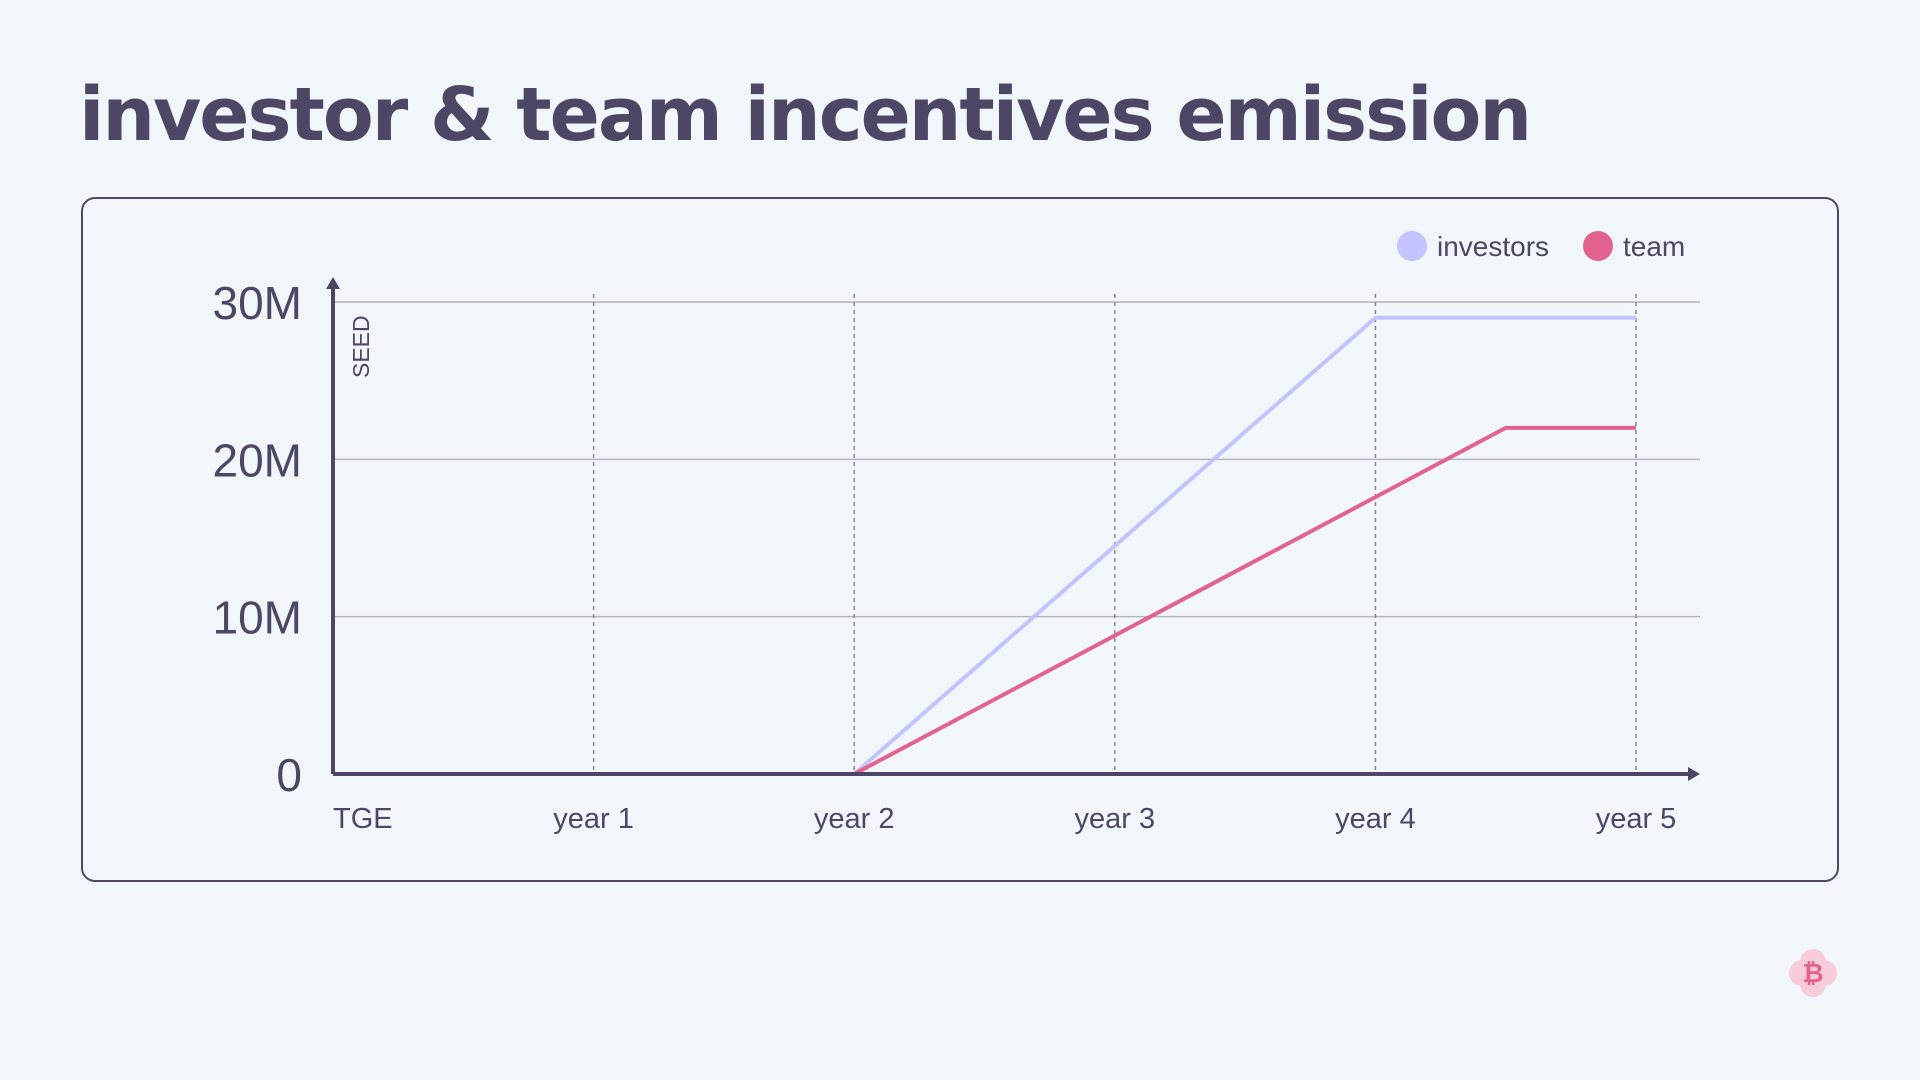 Image resolution: width=1920 pixels, height=1080 pixels. Describe the element at coordinates (257, 618) in the screenshot. I see `y-tick-label: 10M` at that location.